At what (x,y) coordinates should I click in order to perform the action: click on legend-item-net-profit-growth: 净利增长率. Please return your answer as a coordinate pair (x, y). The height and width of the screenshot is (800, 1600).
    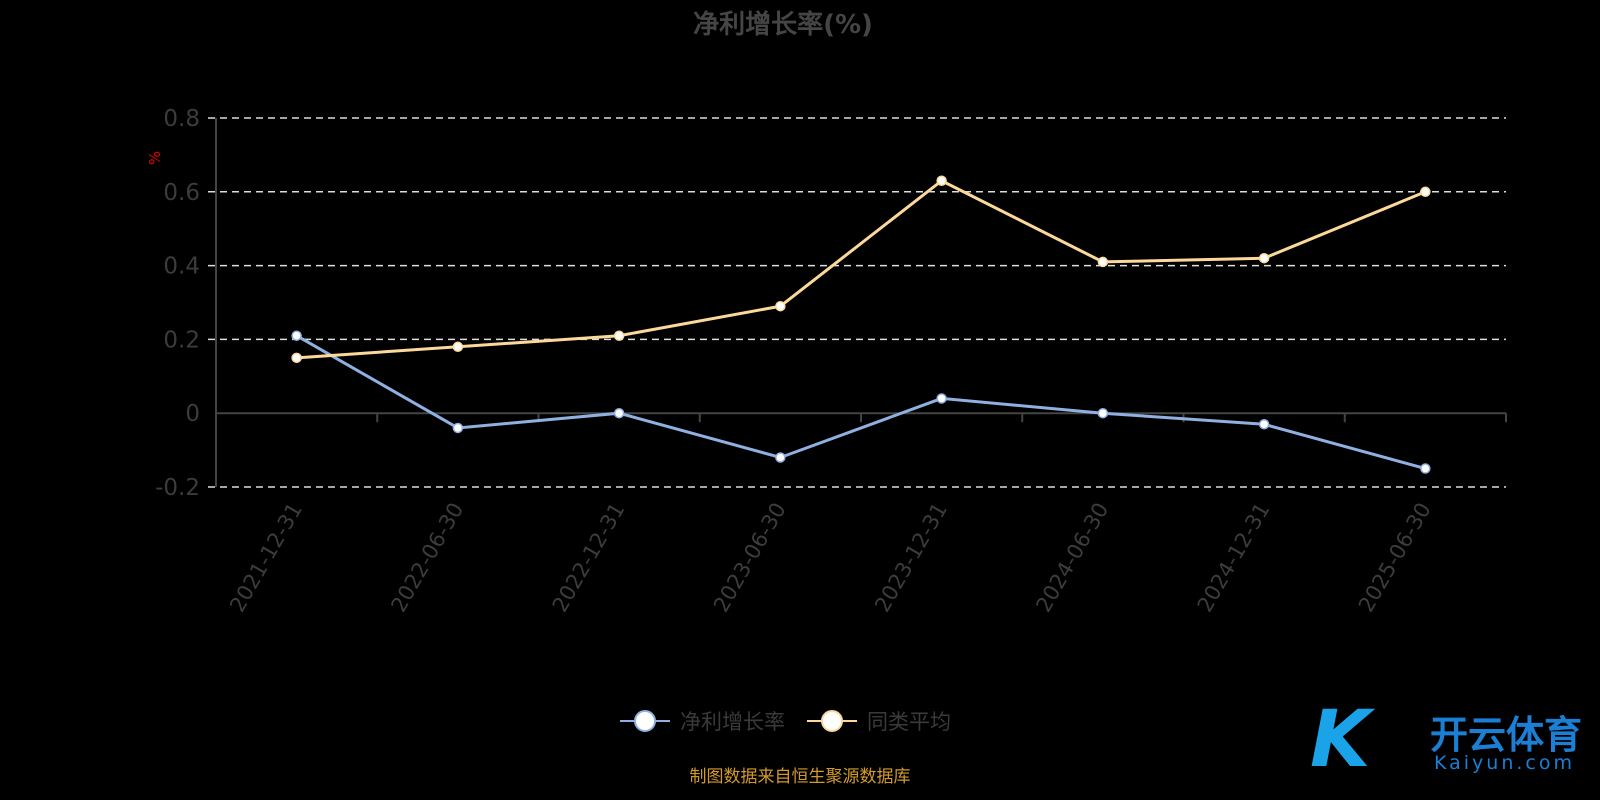
    Looking at the image, I should click on (702, 721).